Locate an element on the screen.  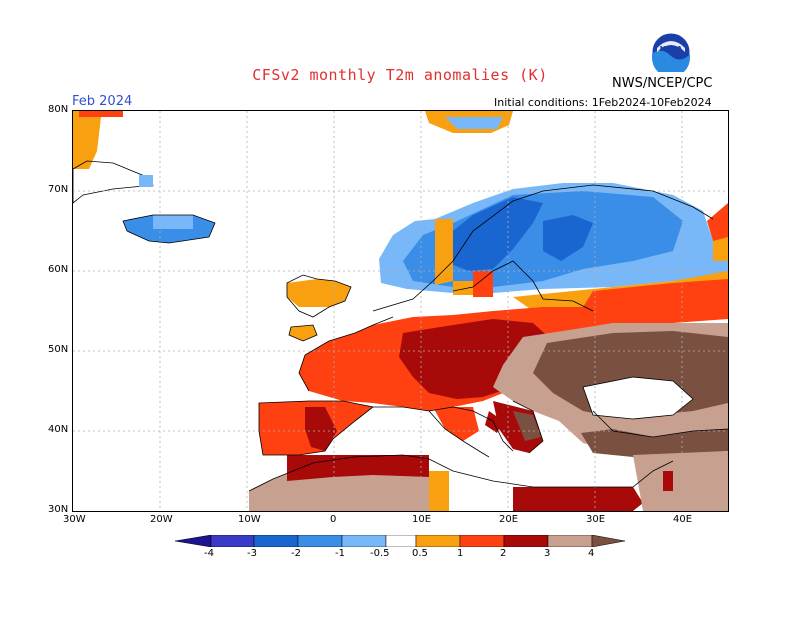
lat-label-80n: 80N is located at coordinates (58, 109).